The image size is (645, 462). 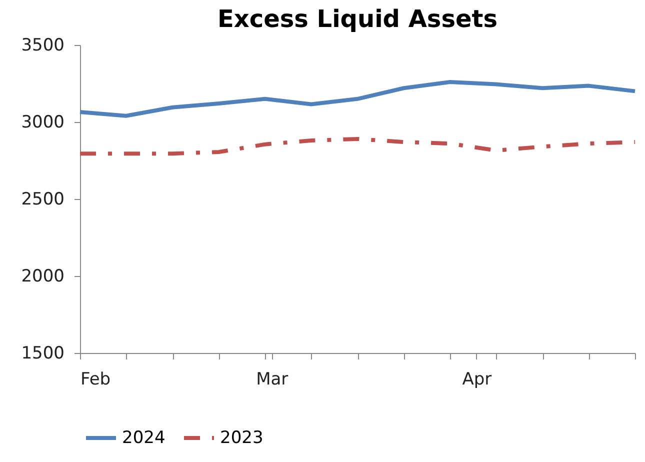 What do you see at coordinates (42, 122) in the screenshot?
I see `y-tick-label: 3000` at bounding box center [42, 122].